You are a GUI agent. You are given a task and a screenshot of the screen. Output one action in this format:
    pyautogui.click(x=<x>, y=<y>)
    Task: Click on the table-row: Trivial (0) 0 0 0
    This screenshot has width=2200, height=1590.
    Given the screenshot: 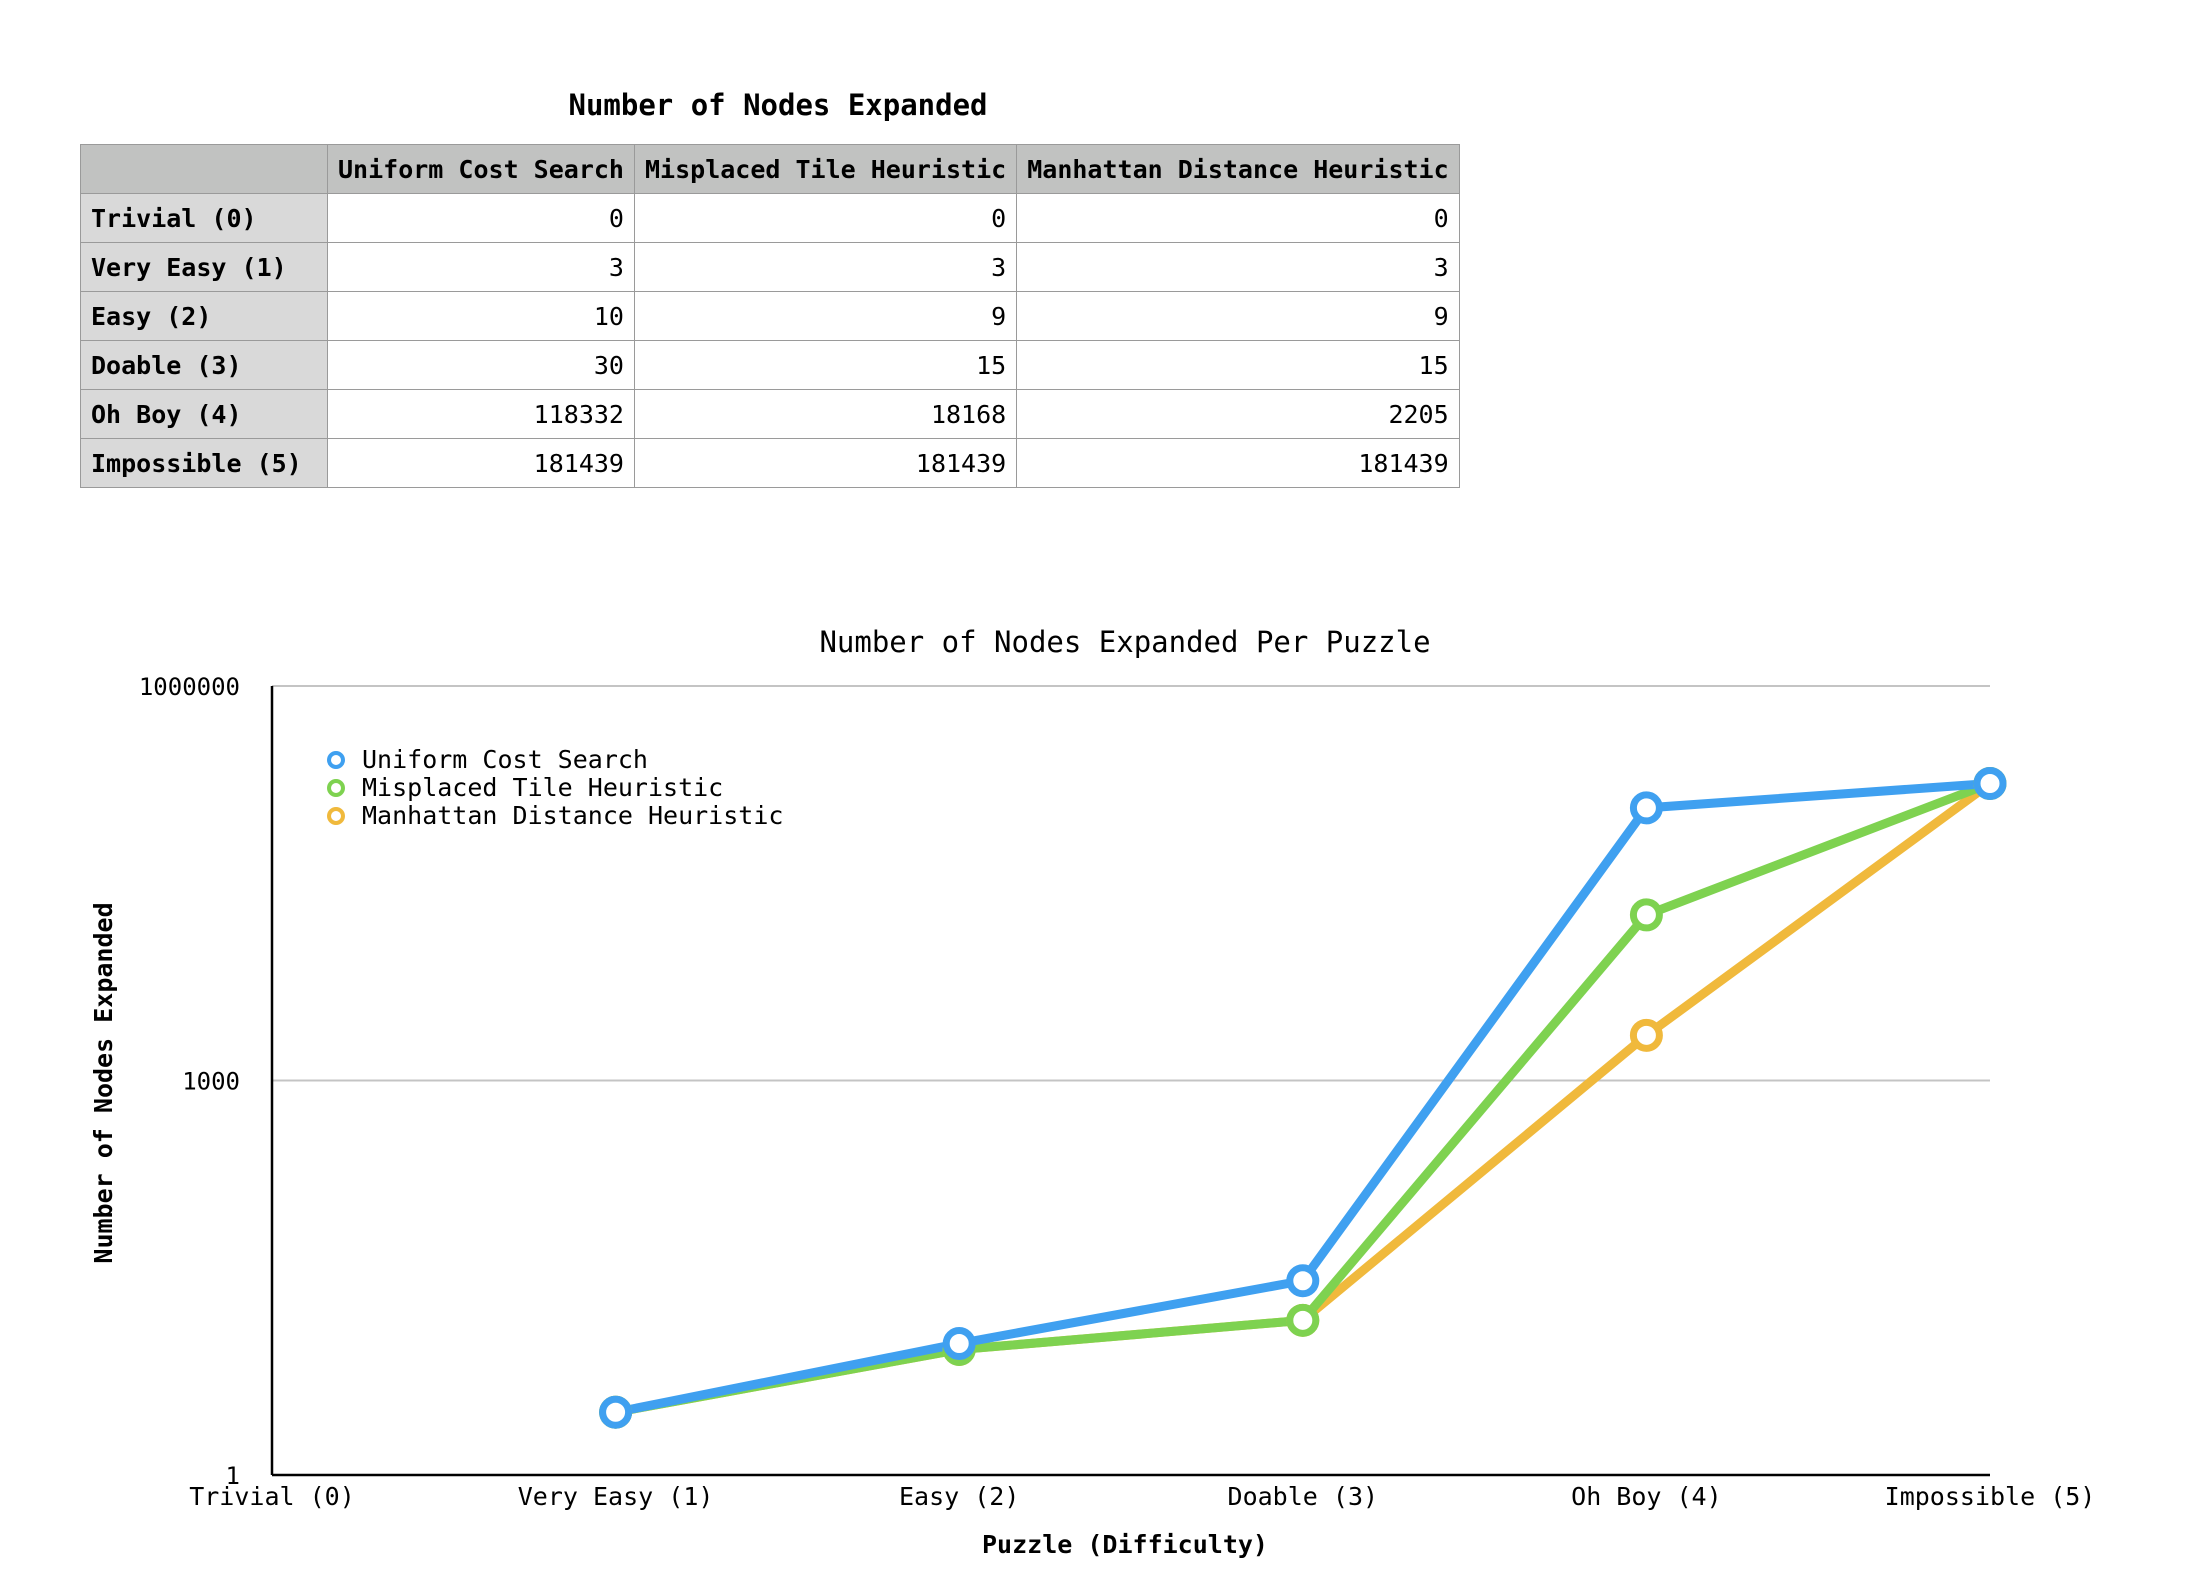 What is the action you would take?
    pyautogui.click(x=770, y=218)
    